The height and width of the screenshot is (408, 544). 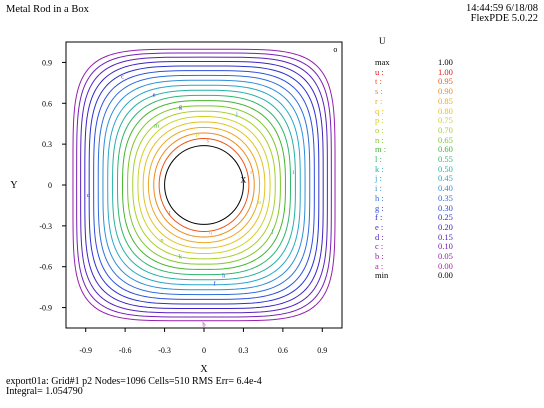 What do you see at coordinates (382, 41) in the screenshot?
I see `legend-title: U` at bounding box center [382, 41].